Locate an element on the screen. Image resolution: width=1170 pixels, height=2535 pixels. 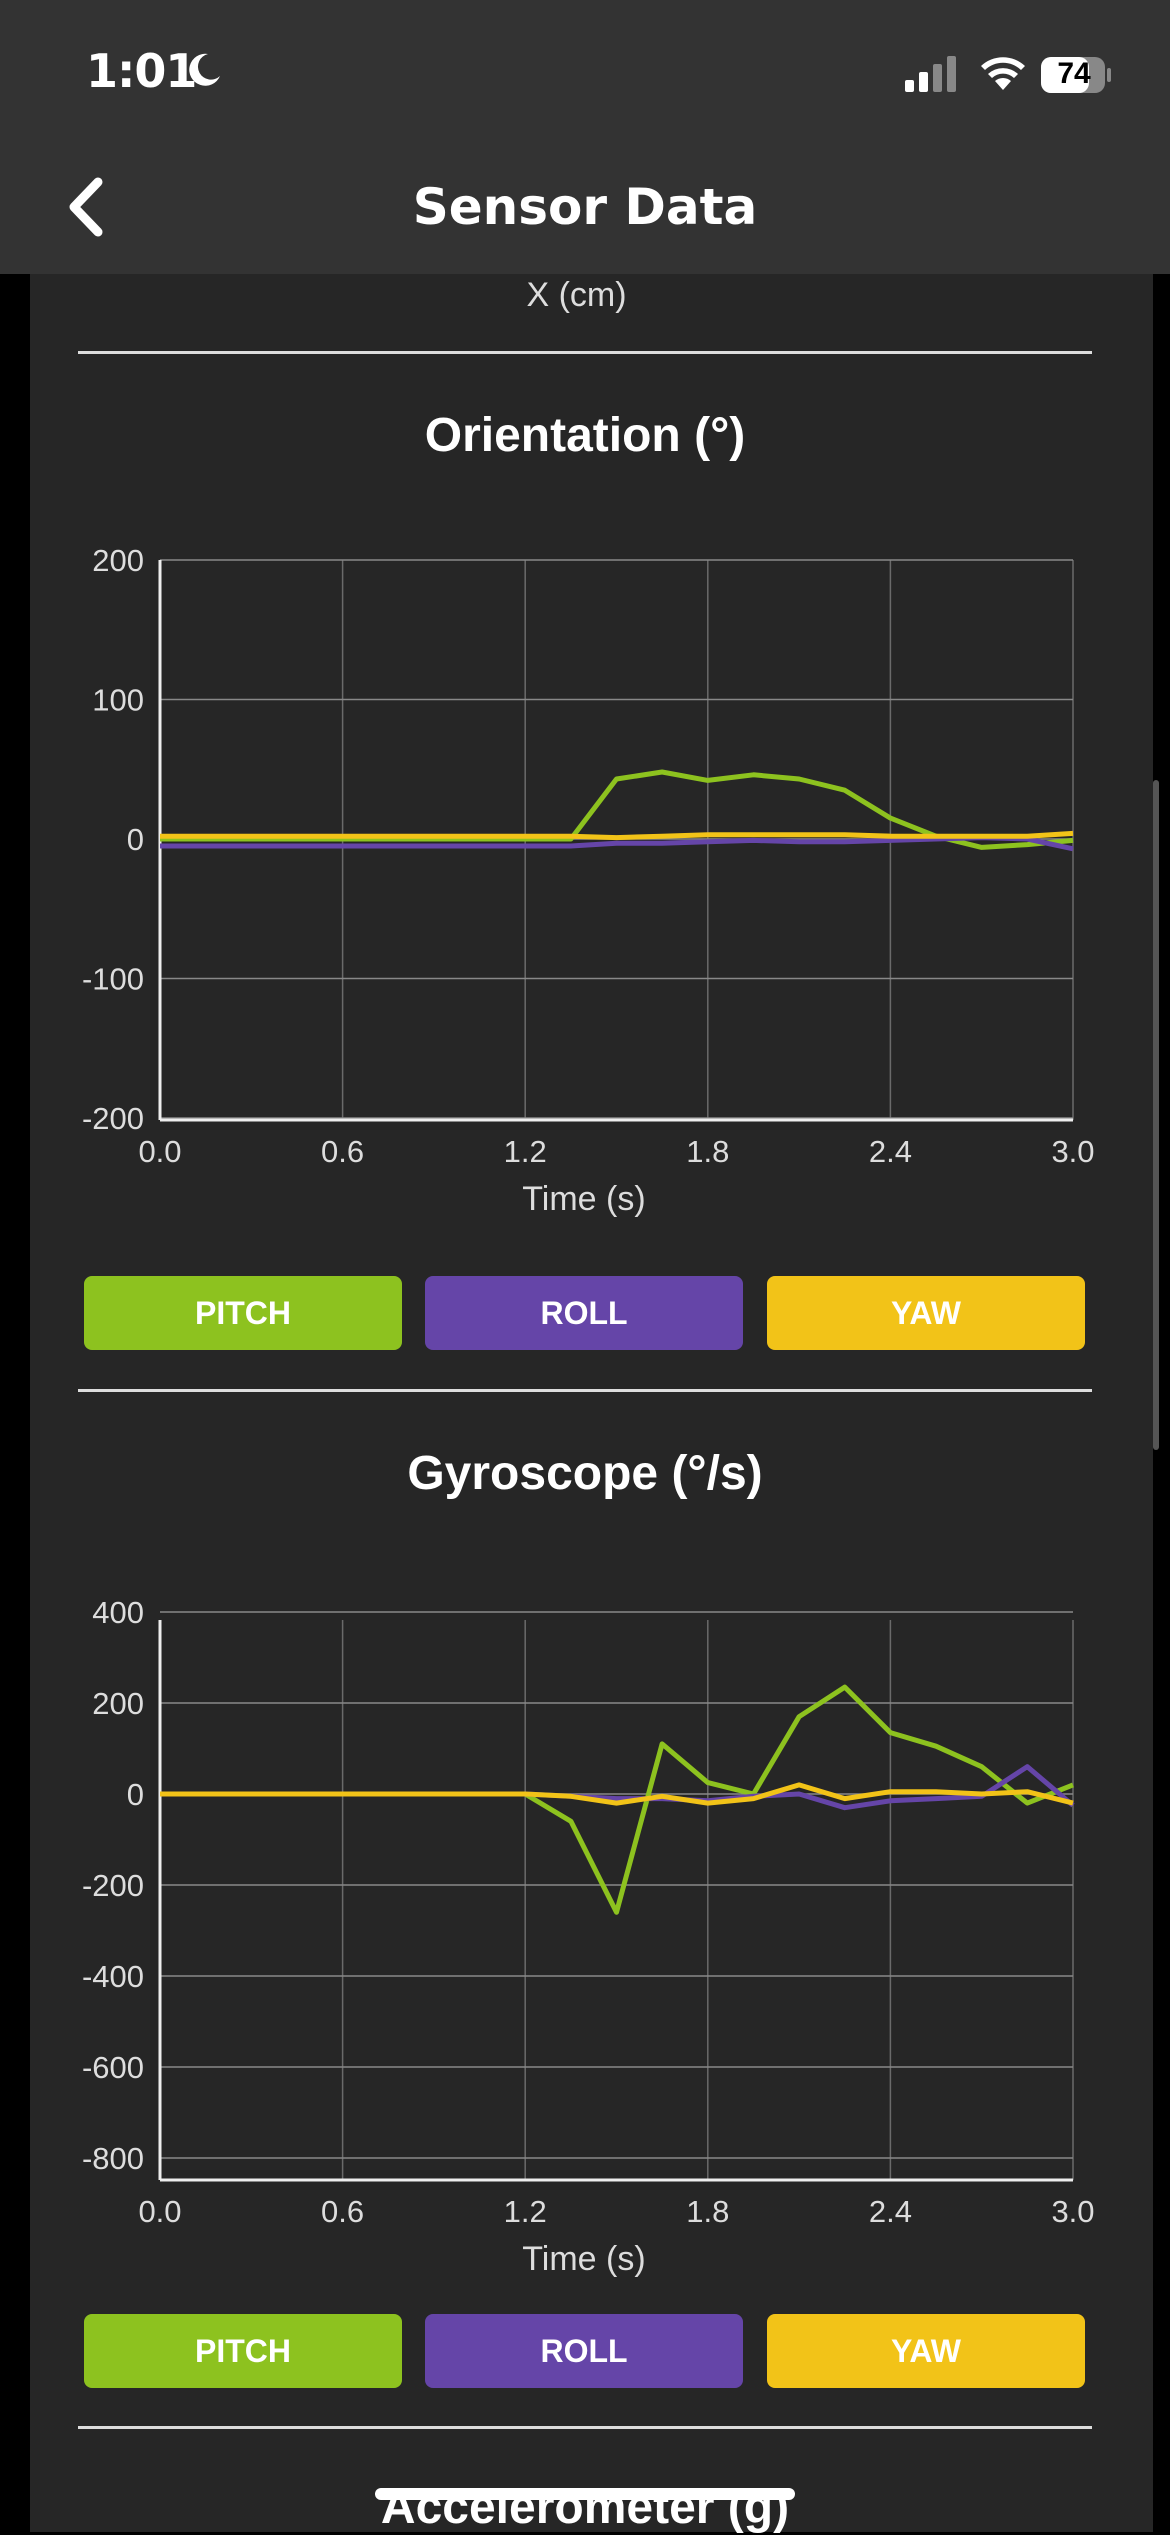
moon-icon is located at coordinates (204, 69).